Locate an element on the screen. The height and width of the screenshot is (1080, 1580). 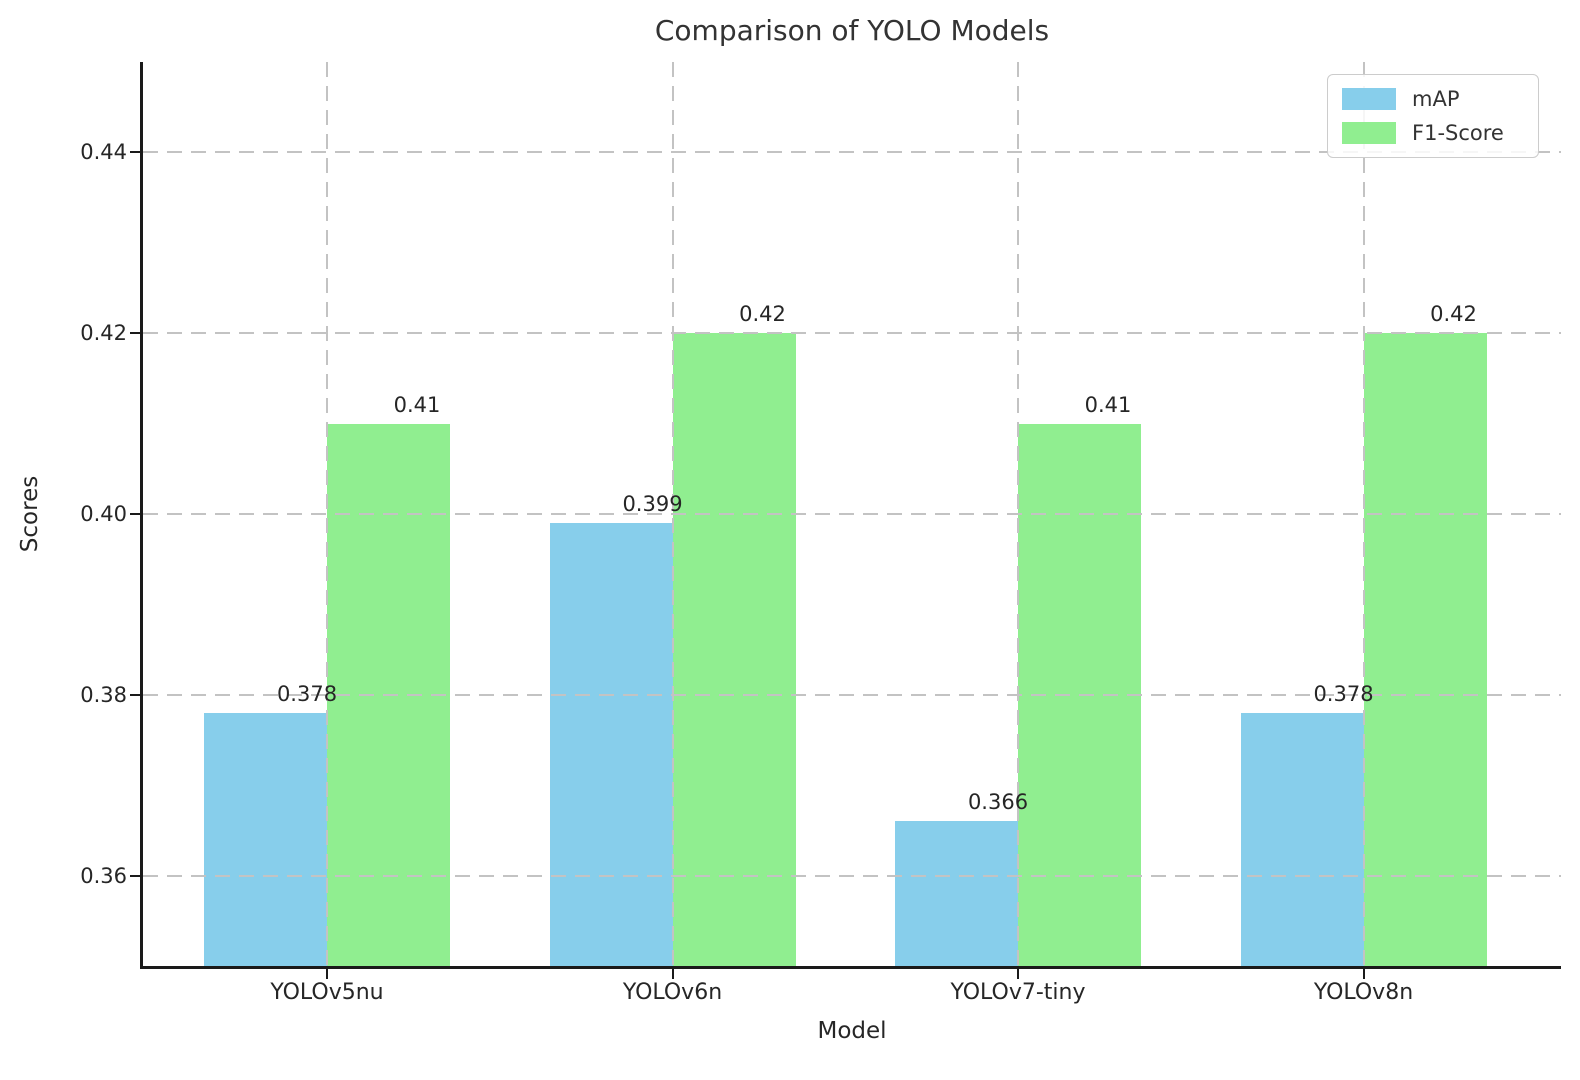
legend: mAP F1-Score is located at coordinates (1433, 116).